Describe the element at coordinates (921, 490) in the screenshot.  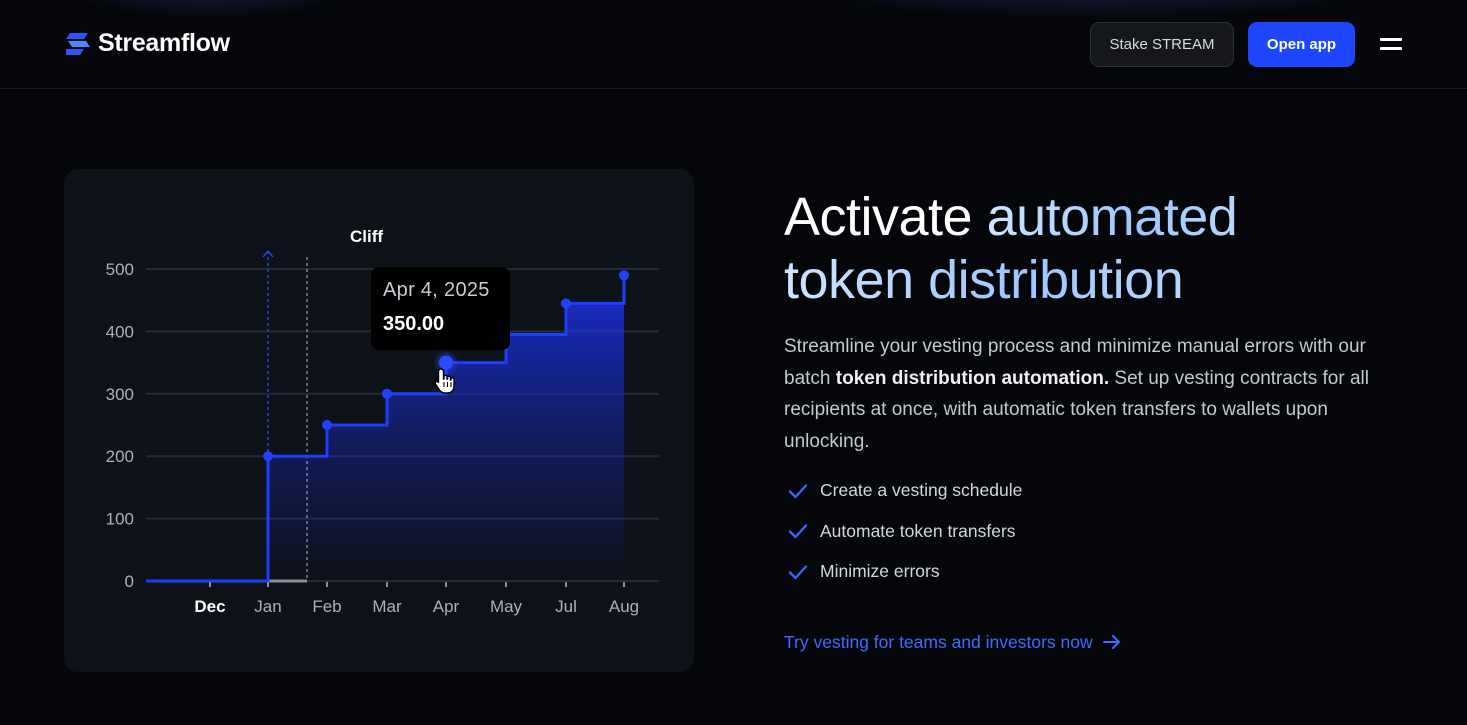
I see `feature-label: Create a vesting schedule` at that location.